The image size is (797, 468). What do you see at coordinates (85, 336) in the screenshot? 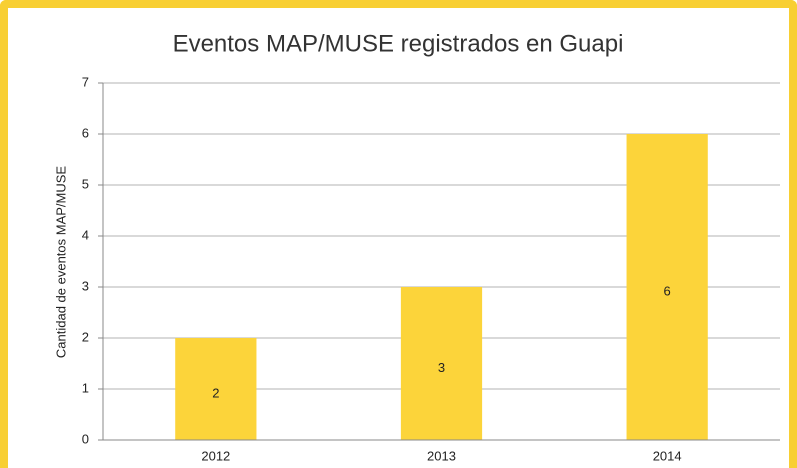
I see `y-tick-label: 2` at bounding box center [85, 336].